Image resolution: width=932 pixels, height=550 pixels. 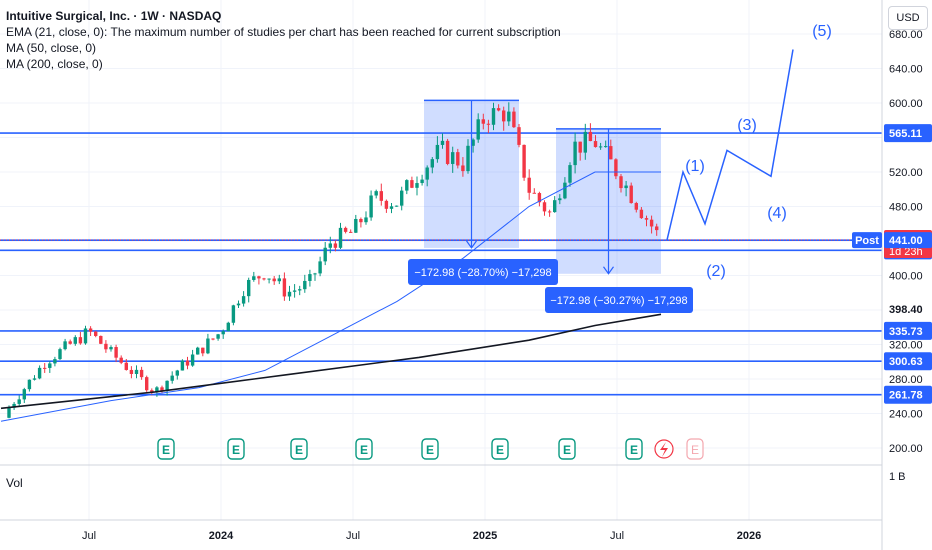 I want to click on post-price-text: 441.00, so click(x=906, y=241).